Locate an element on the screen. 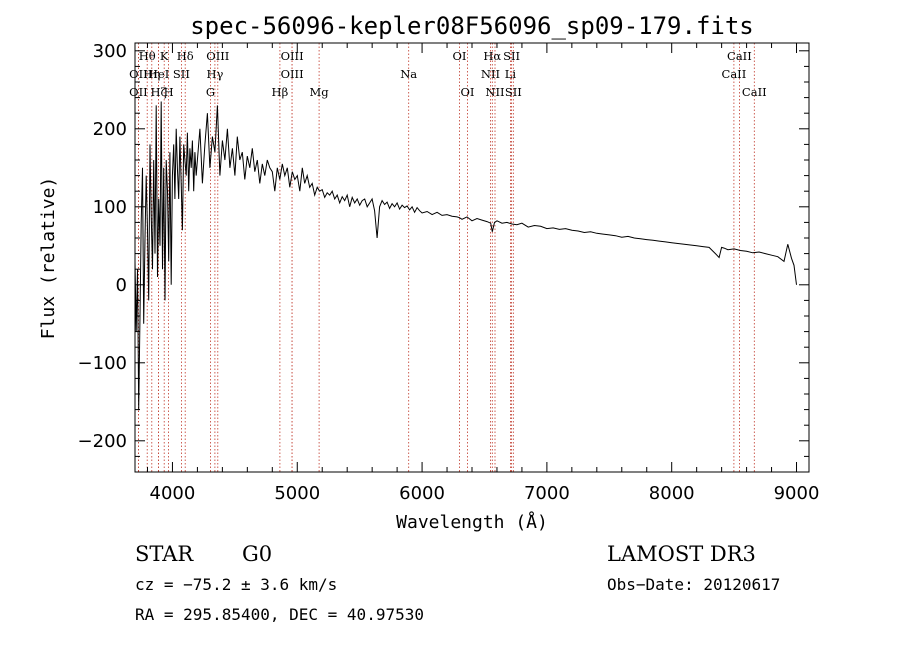 Image resolution: width=900 pixels, height=654 pixels. y-tick-label: 200 is located at coordinates (110, 129).